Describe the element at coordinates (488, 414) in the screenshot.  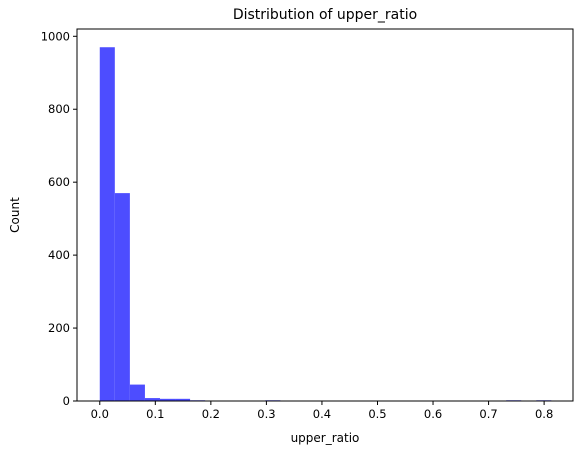
I see `x-tick-label: 0.7` at that location.